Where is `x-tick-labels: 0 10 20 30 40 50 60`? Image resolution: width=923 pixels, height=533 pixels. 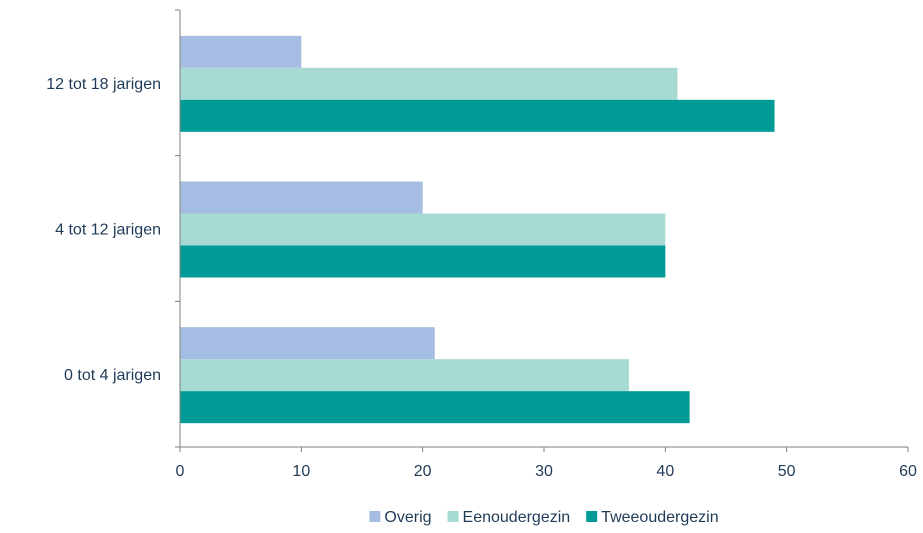
x-tick-labels: 0 10 20 30 40 50 60 is located at coordinates (546, 471).